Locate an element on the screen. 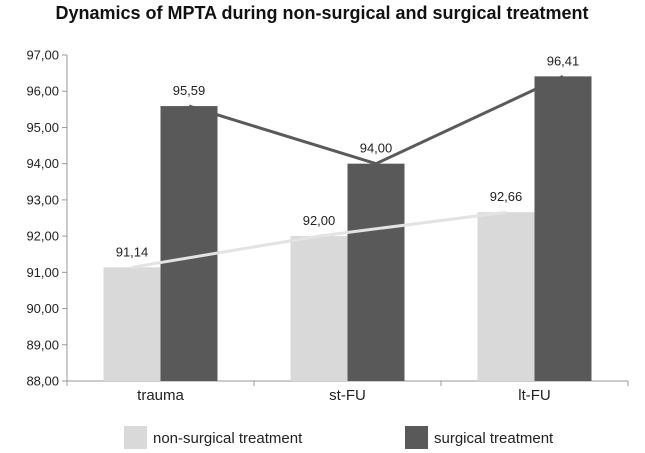 This screenshot has width=645, height=453. legend: non-surgical treatment surgical treatment is located at coordinates (339, 437).